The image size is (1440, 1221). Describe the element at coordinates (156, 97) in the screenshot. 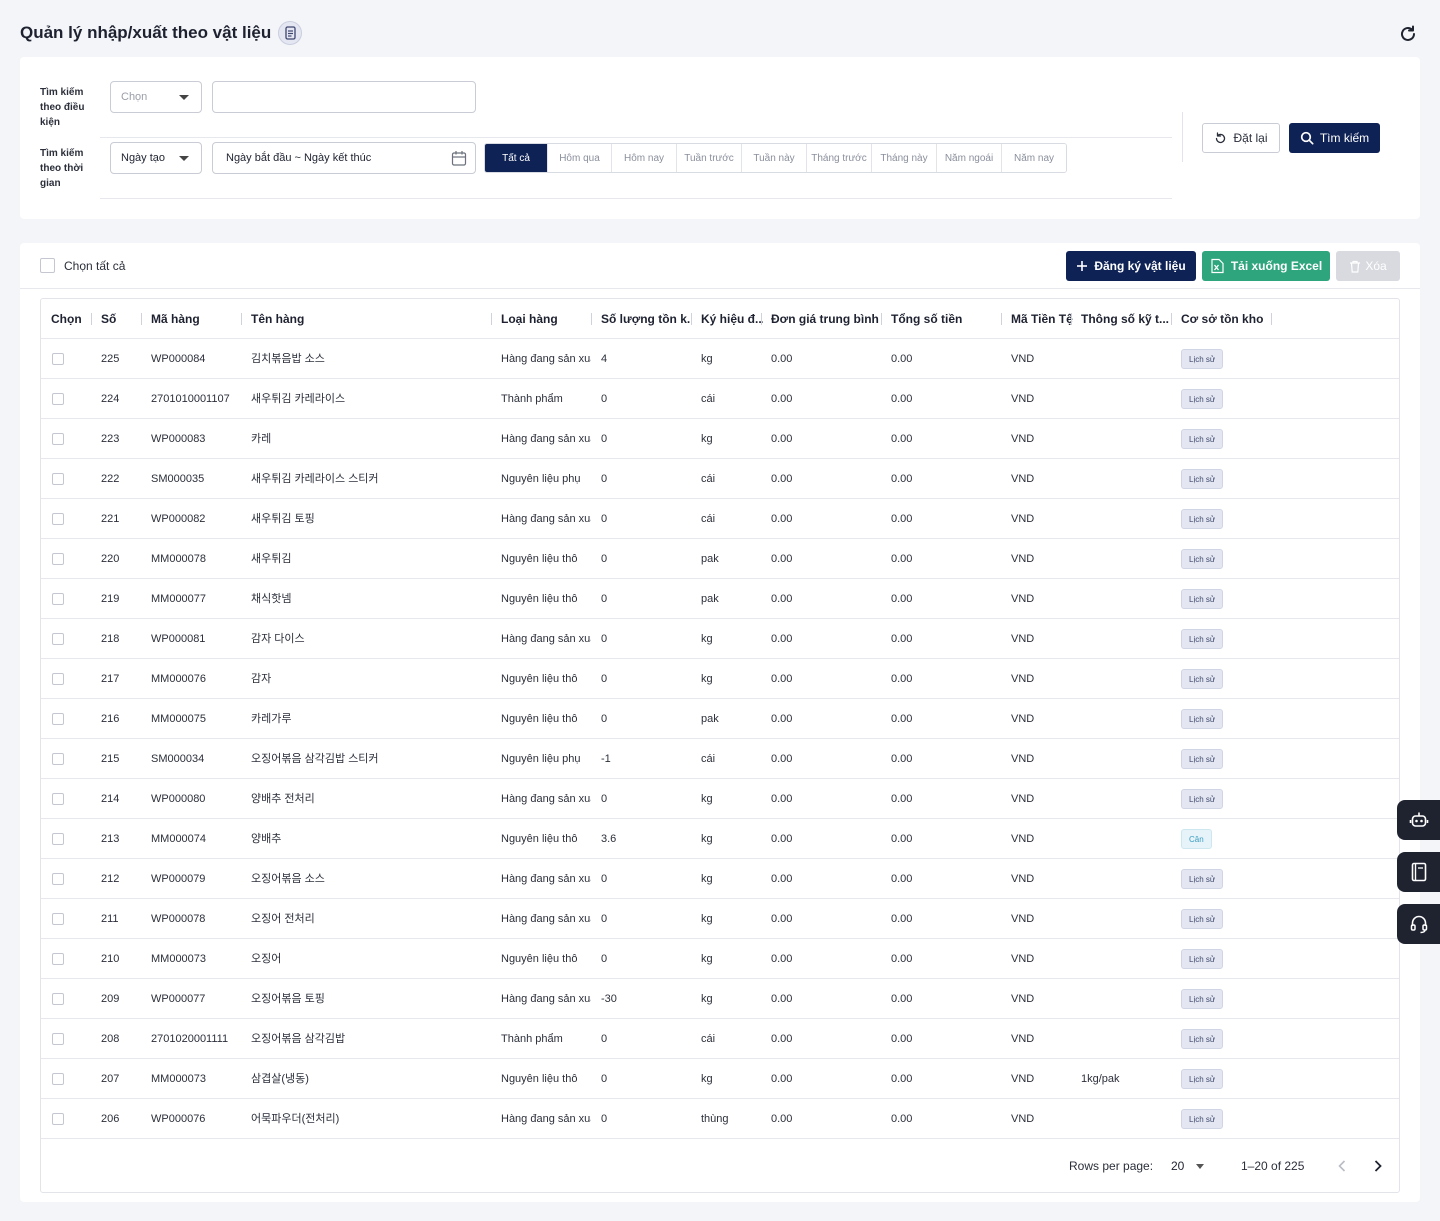

I see `condition-select: Chọn` at that location.